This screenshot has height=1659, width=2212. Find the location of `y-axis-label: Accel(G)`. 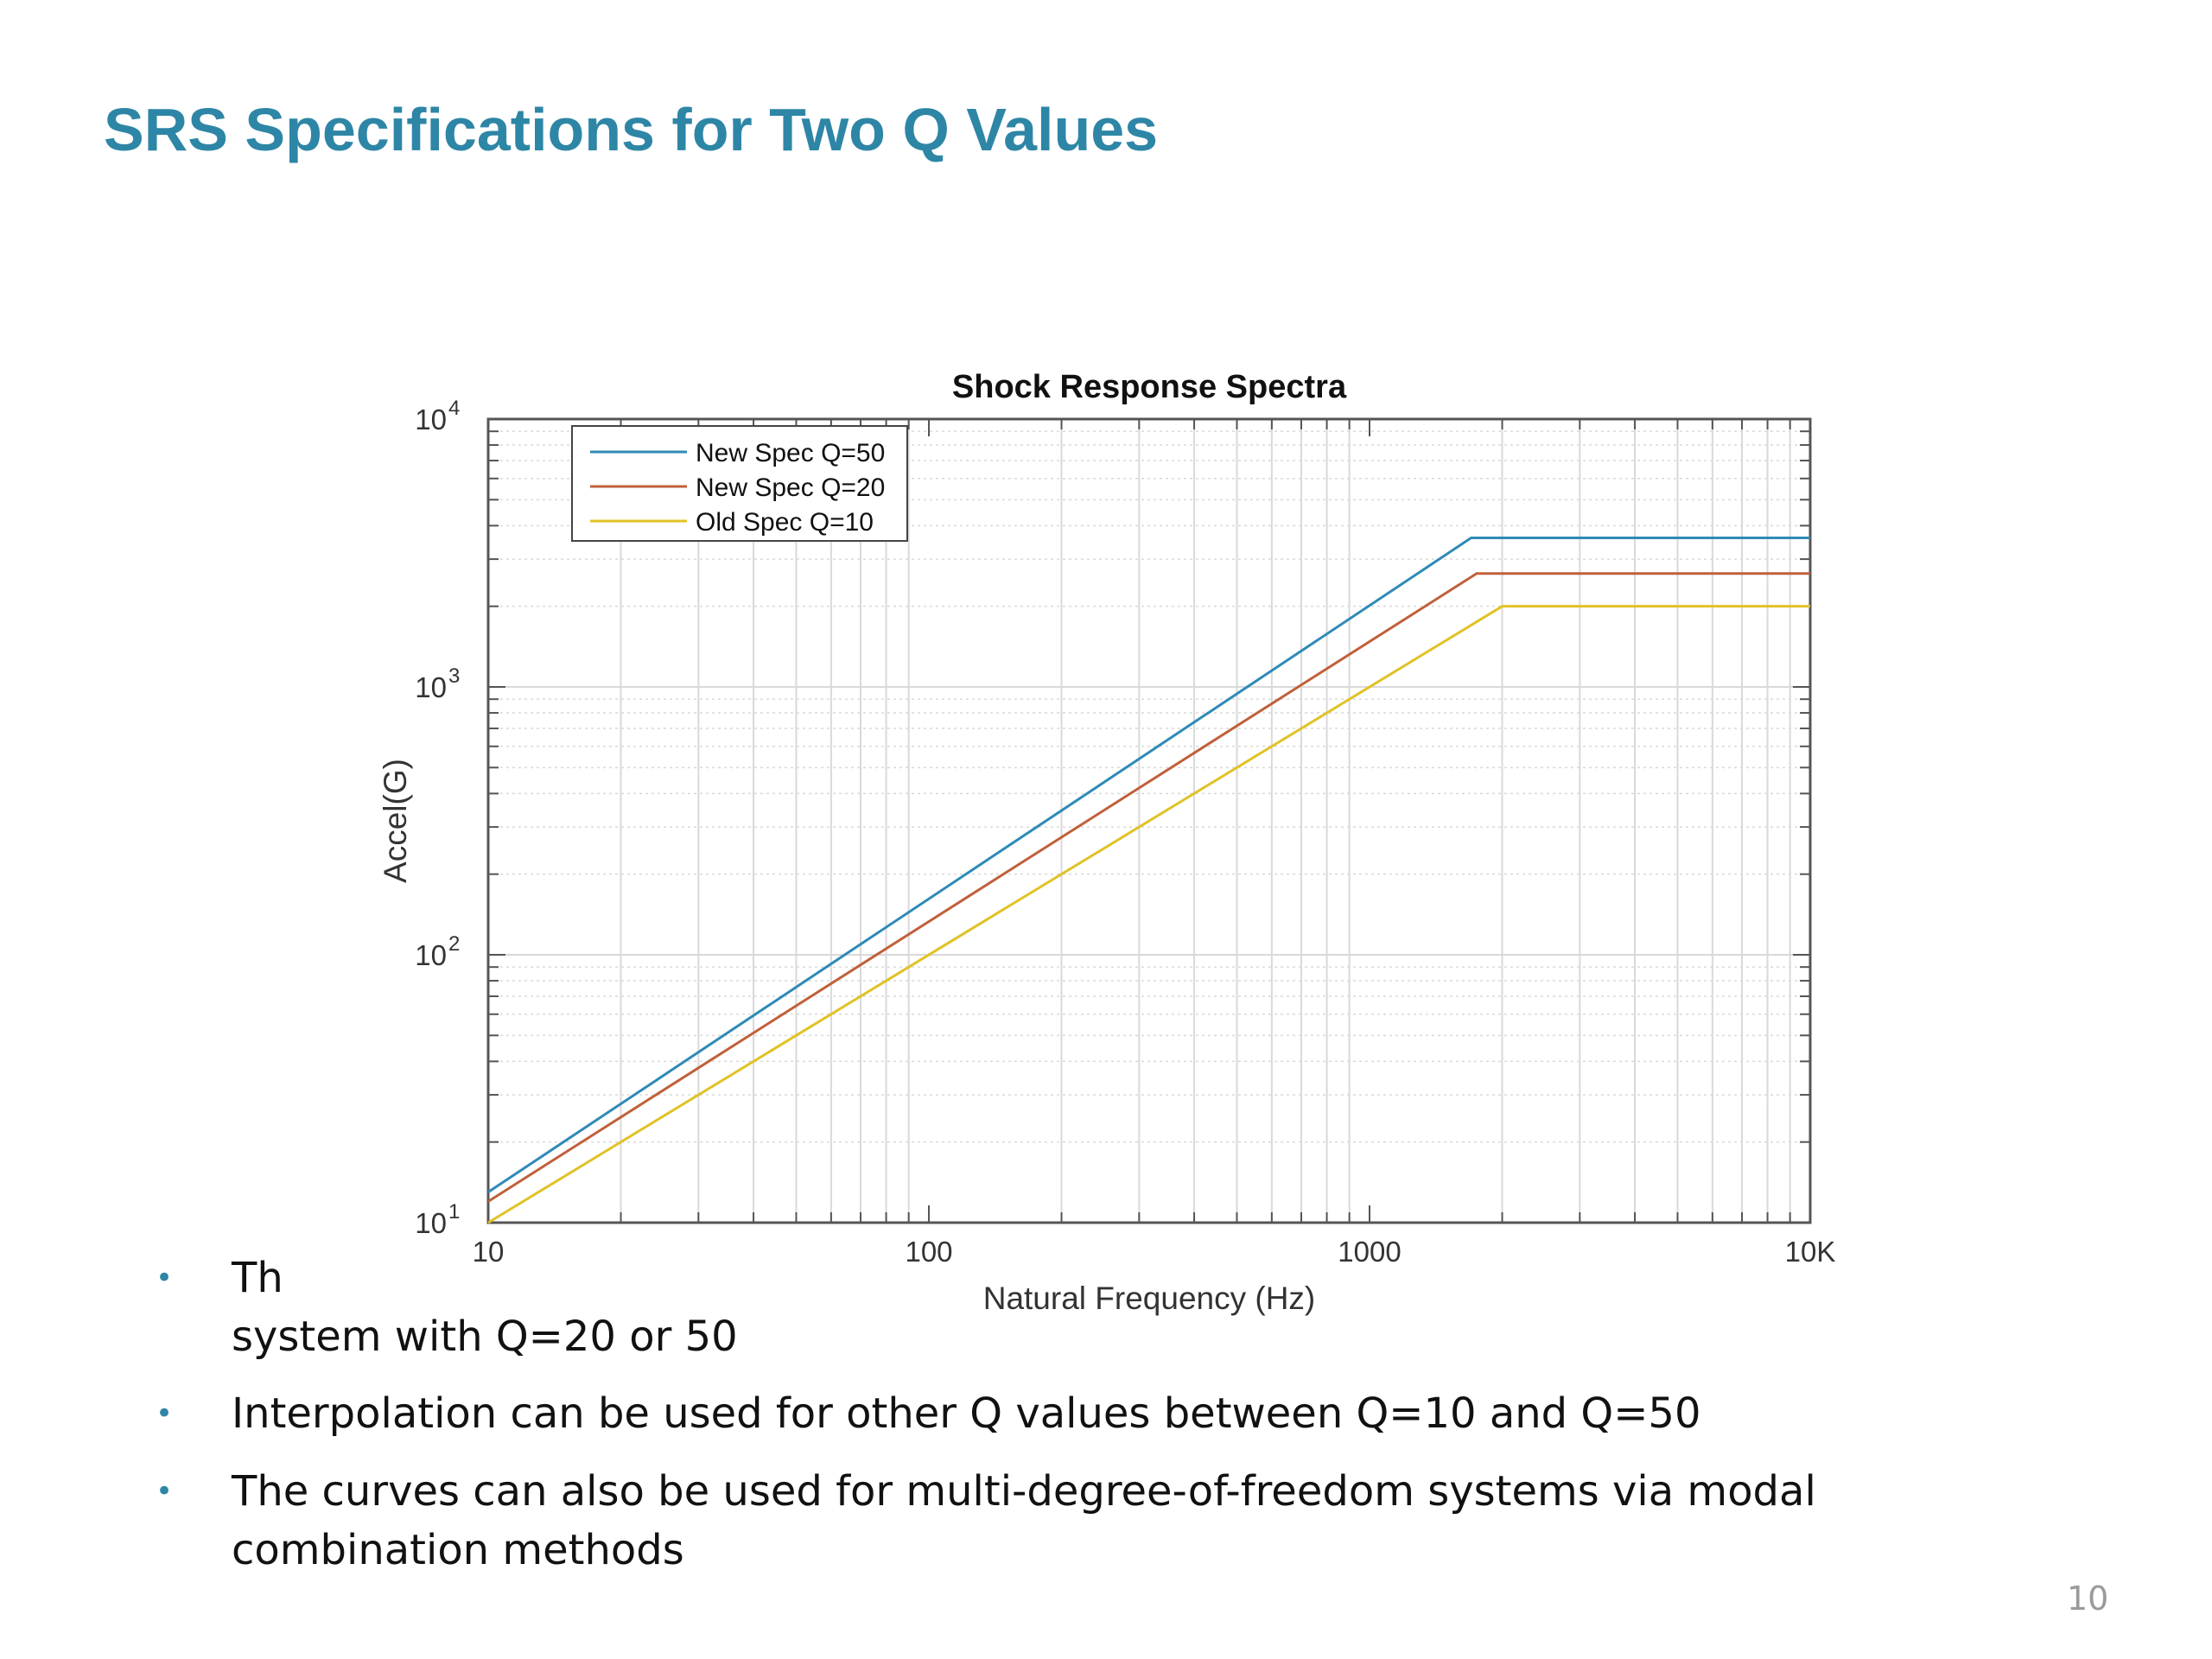

y-axis-label: Accel(G) is located at coordinates (395, 821).